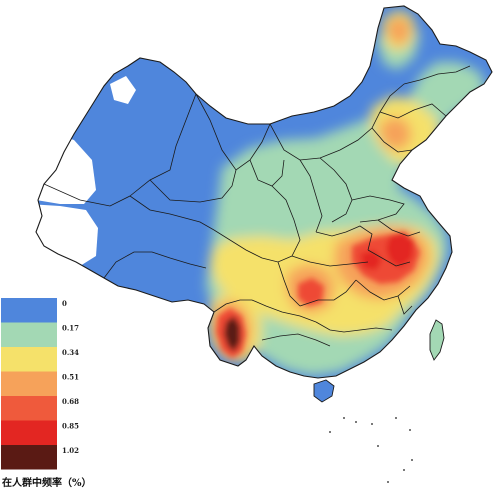  Describe the element at coordinates (47, 482) in the screenshot. I see `legend-caption: 在人群中频率（%）` at that location.